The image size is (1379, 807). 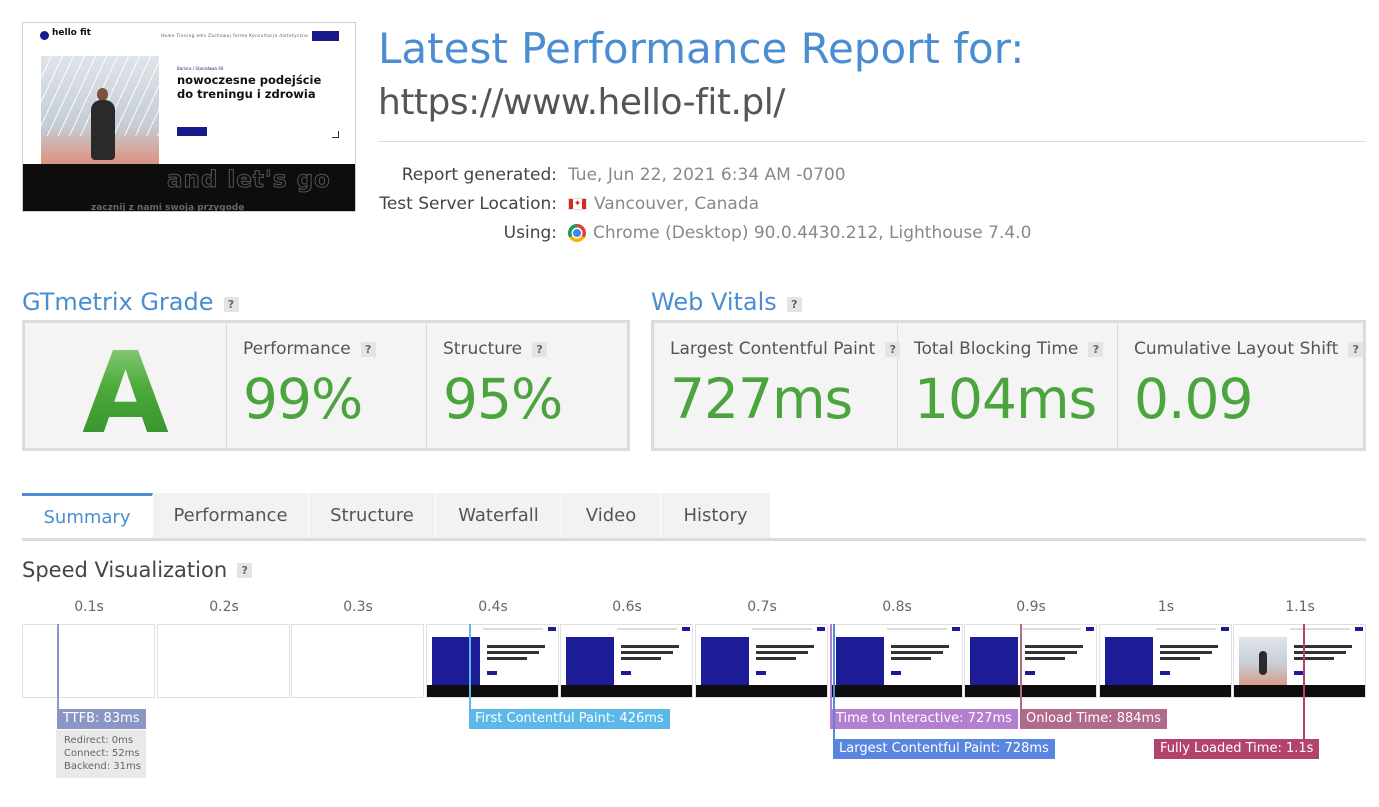 What do you see at coordinates (569, 719) in the screenshot?
I see `marker-label-fcp: First Contentful Paint: 426ms` at bounding box center [569, 719].